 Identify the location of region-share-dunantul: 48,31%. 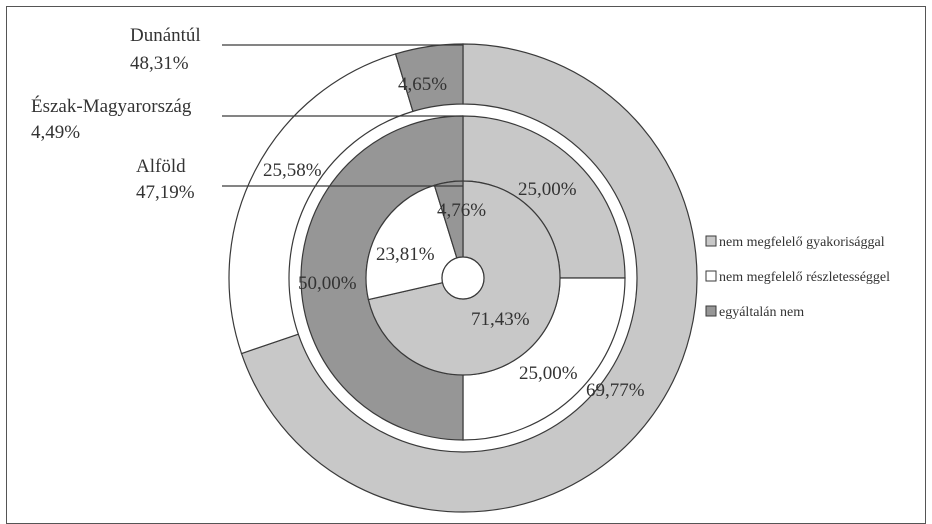
(159, 63).